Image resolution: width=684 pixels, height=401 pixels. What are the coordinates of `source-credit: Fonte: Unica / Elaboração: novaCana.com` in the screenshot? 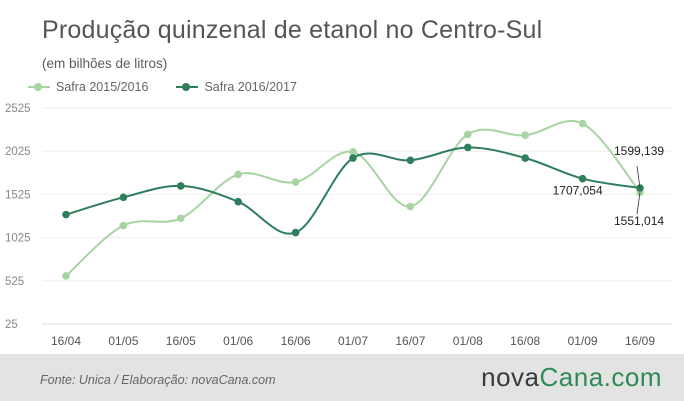 It's located at (158, 380).